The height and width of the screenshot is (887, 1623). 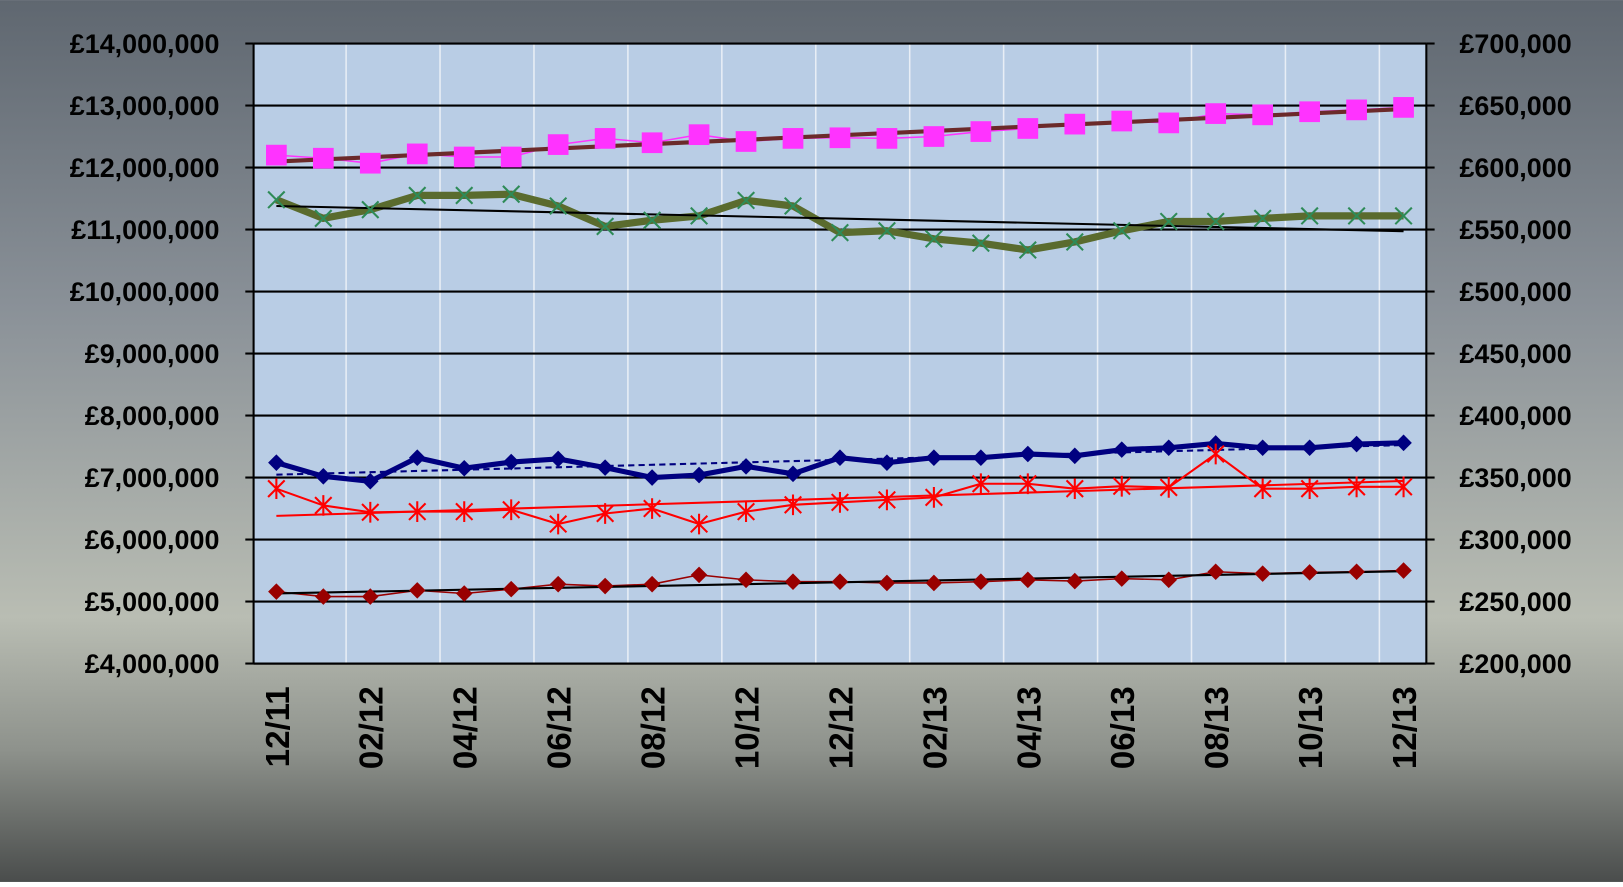 I want to click on x-tick-label: 02/12, so click(x=372, y=727).